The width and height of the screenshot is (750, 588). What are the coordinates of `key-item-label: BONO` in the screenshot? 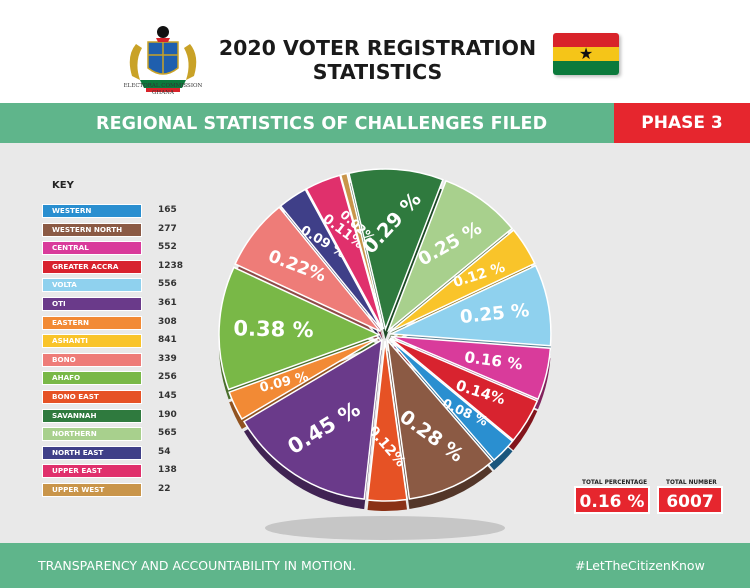 It's located at (64, 359).